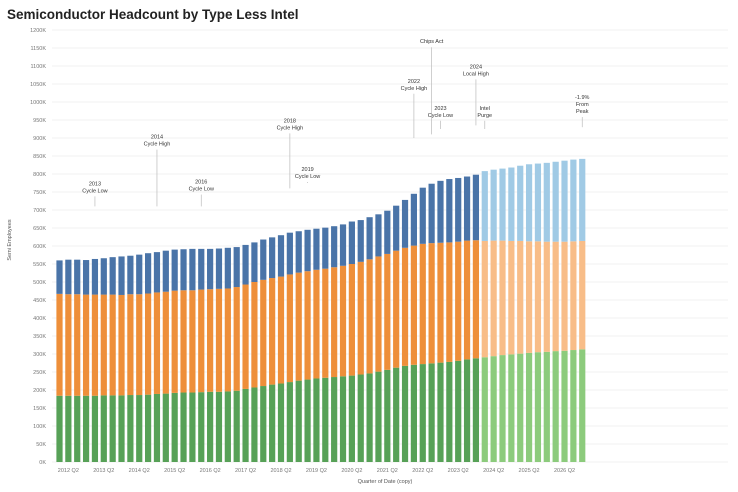 This screenshot has height=492, width=738. I want to click on y-tick-label: 900K, so click(39, 139).